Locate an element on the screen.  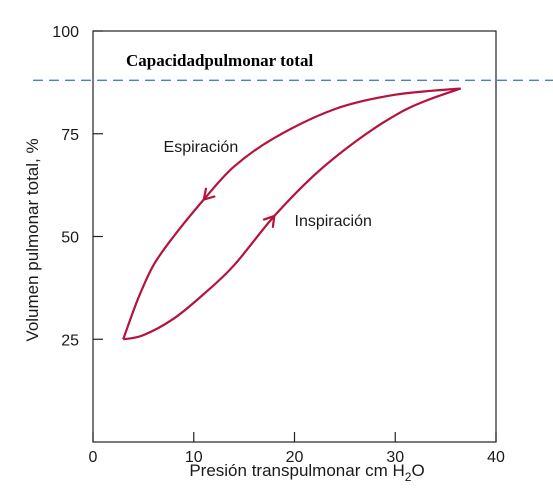
y-tick-label: 100 is located at coordinates (65, 32).